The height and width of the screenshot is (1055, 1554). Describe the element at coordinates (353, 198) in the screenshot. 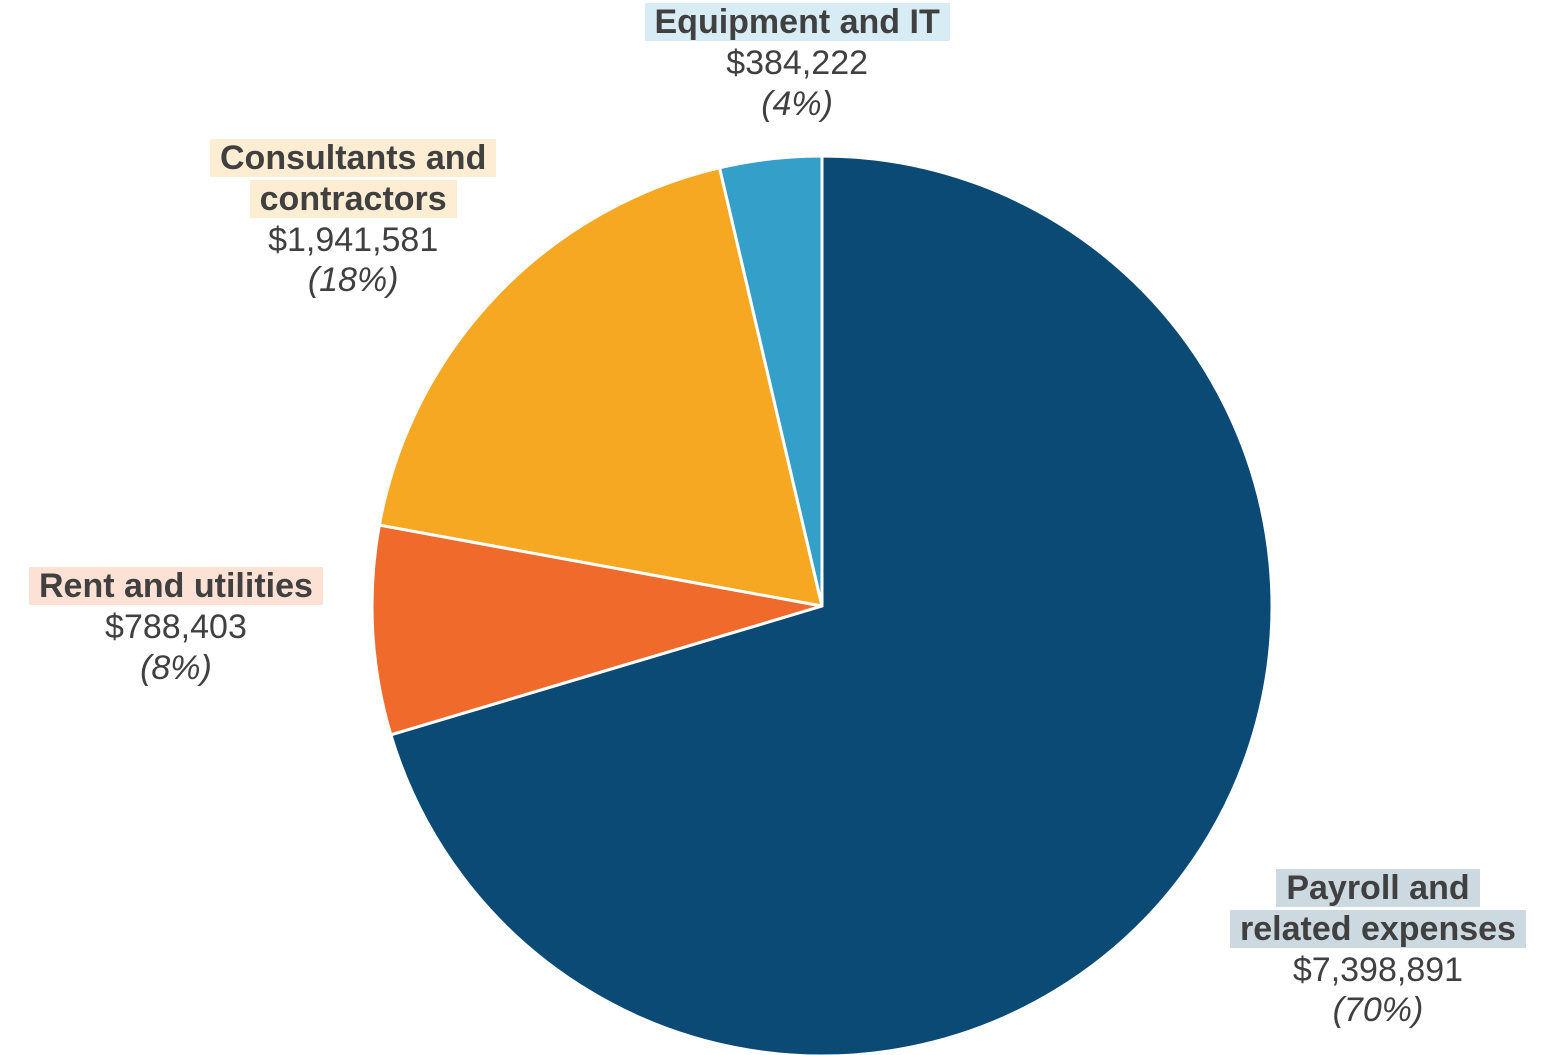

I see `slice-name-line: contractors` at that location.